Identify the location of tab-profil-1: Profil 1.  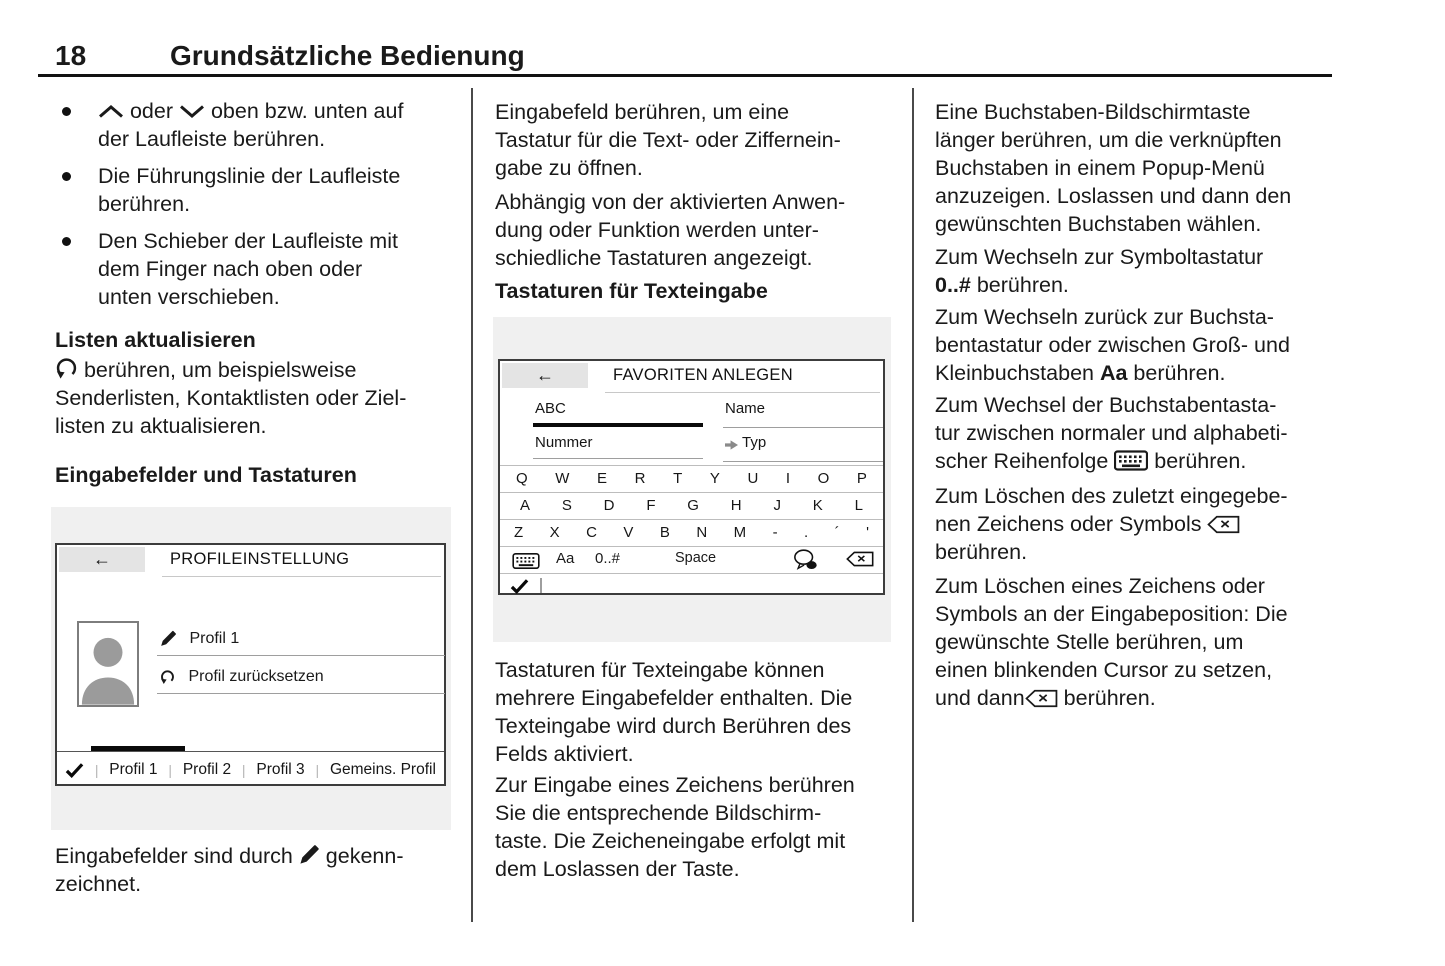
(133, 769).